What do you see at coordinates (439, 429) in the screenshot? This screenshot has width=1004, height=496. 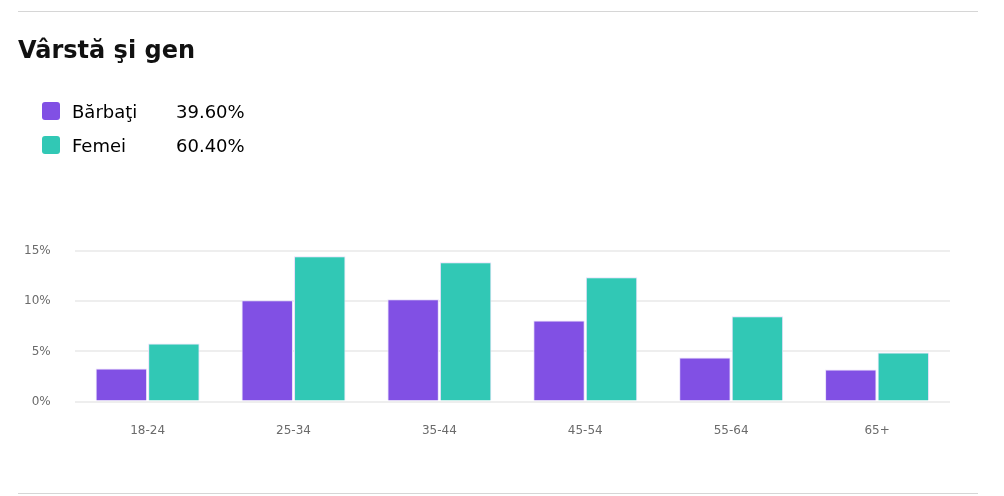 I see `x-tick-label: 35-44` at bounding box center [439, 429].